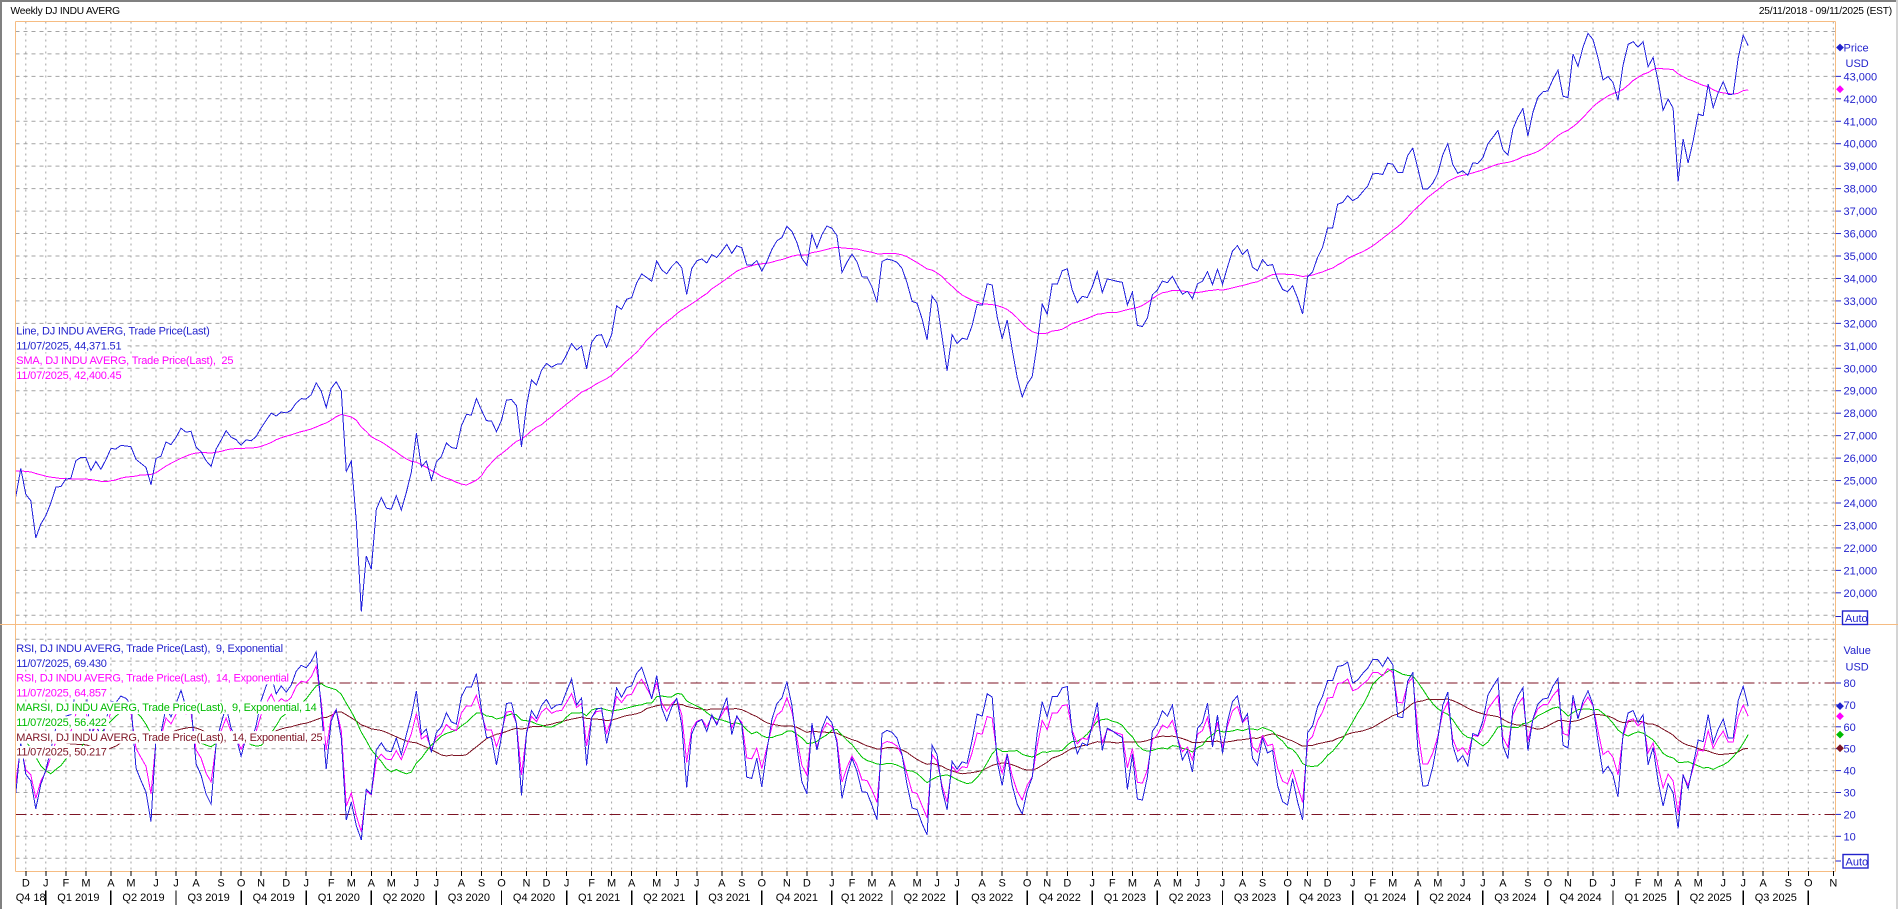 This screenshot has height=909, width=1898. What do you see at coordinates (1861, 190) in the screenshot?
I see `svg-text: 38,000` at bounding box center [1861, 190].